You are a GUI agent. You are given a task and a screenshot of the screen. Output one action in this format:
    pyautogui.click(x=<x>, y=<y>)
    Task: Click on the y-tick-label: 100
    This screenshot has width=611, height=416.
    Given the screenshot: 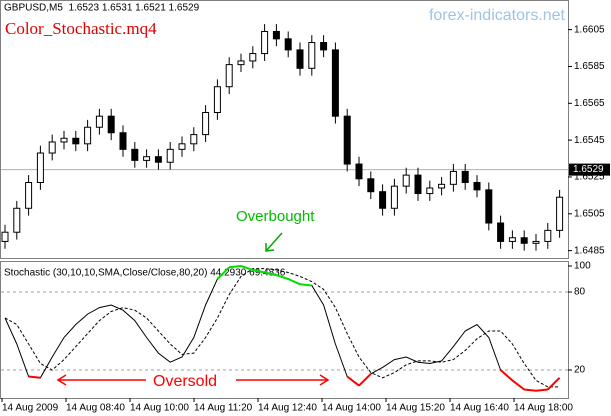 What is the action you would take?
    pyautogui.click(x=582, y=266)
    